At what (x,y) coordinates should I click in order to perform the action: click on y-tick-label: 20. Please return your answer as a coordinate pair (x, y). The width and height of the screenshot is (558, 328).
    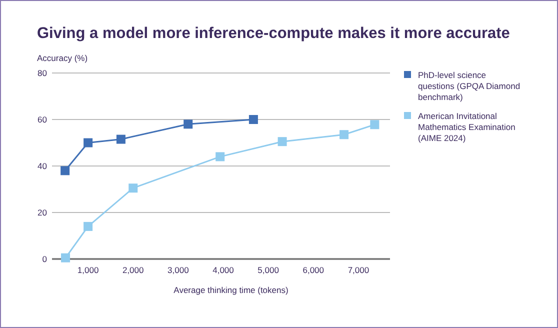
    Looking at the image, I should click on (43, 213).